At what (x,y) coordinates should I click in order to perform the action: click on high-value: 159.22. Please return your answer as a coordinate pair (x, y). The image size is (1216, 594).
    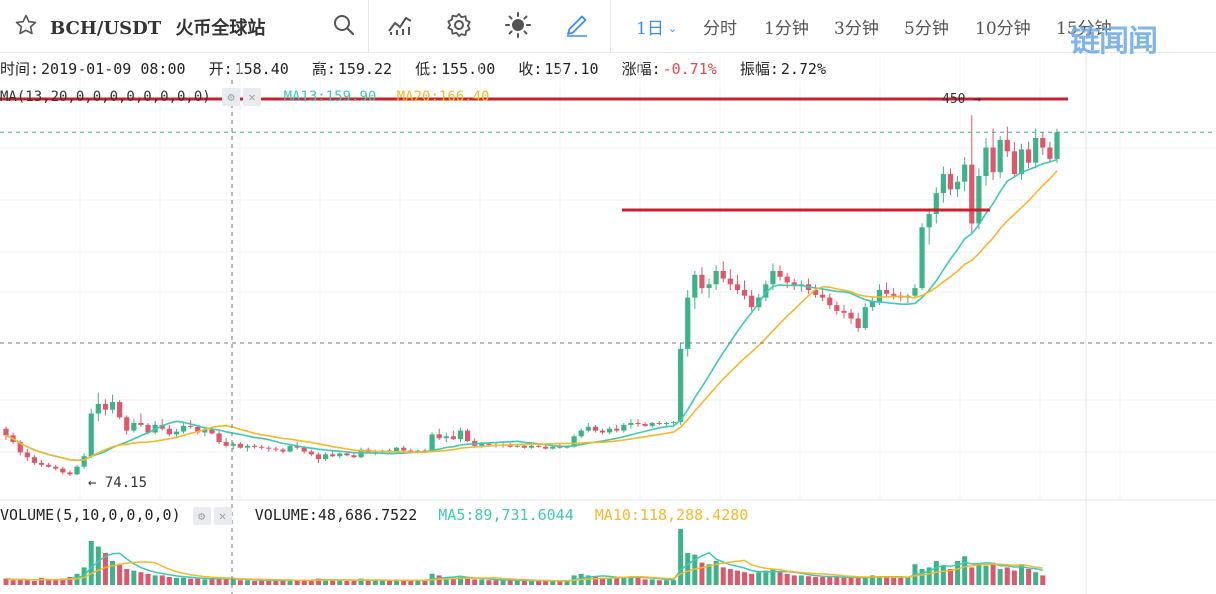
    Looking at the image, I should click on (365, 69).